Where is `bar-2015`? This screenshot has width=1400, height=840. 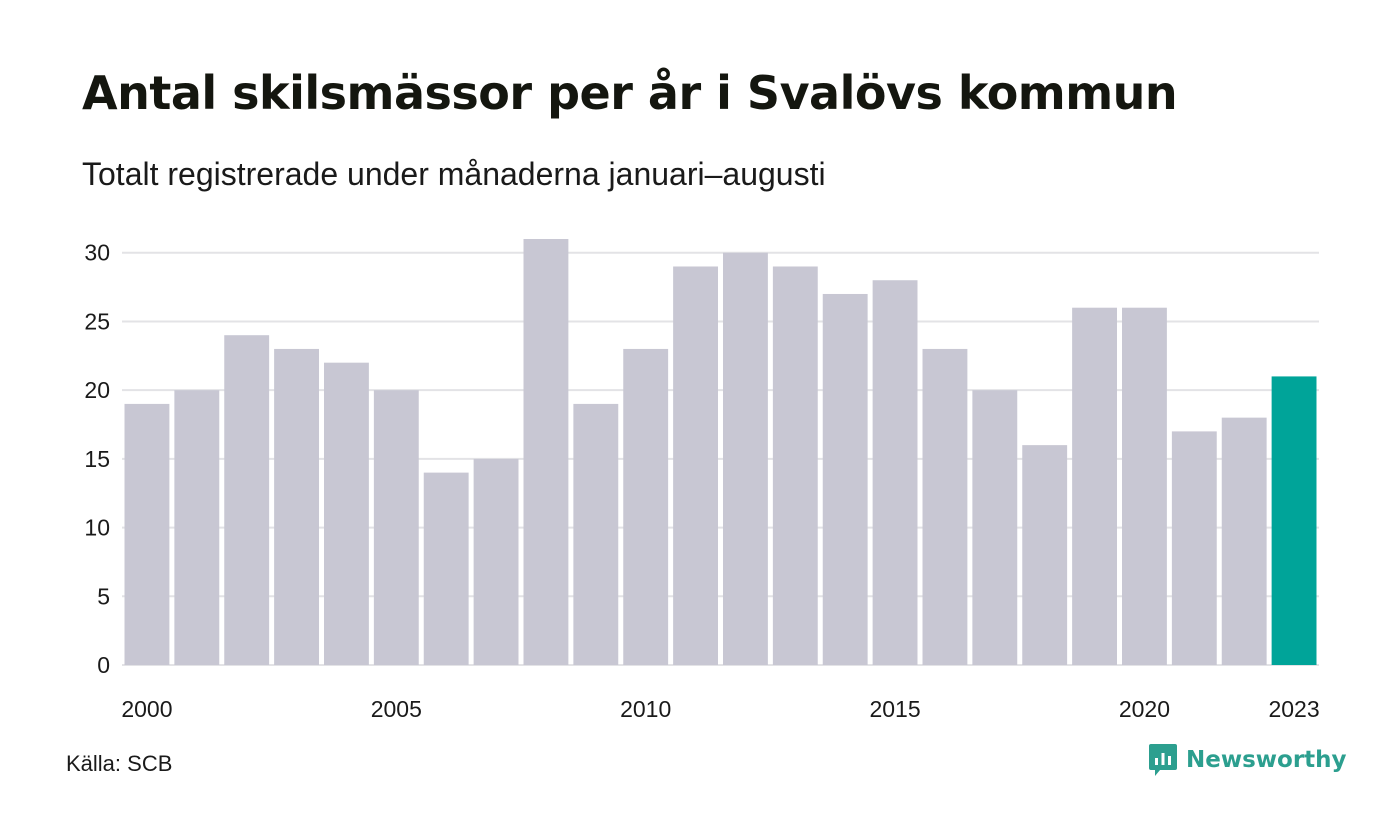 bar-2015 is located at coordinates (895, 472).